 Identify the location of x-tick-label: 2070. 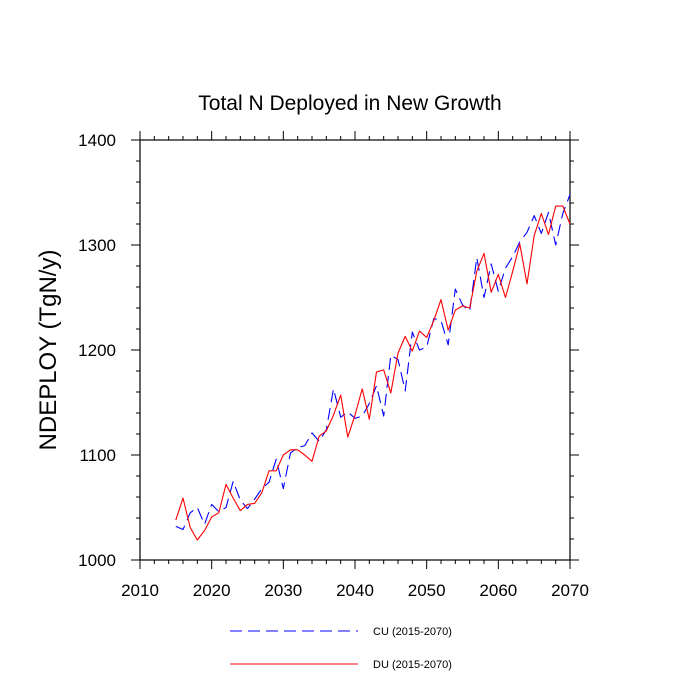
(570, 590).